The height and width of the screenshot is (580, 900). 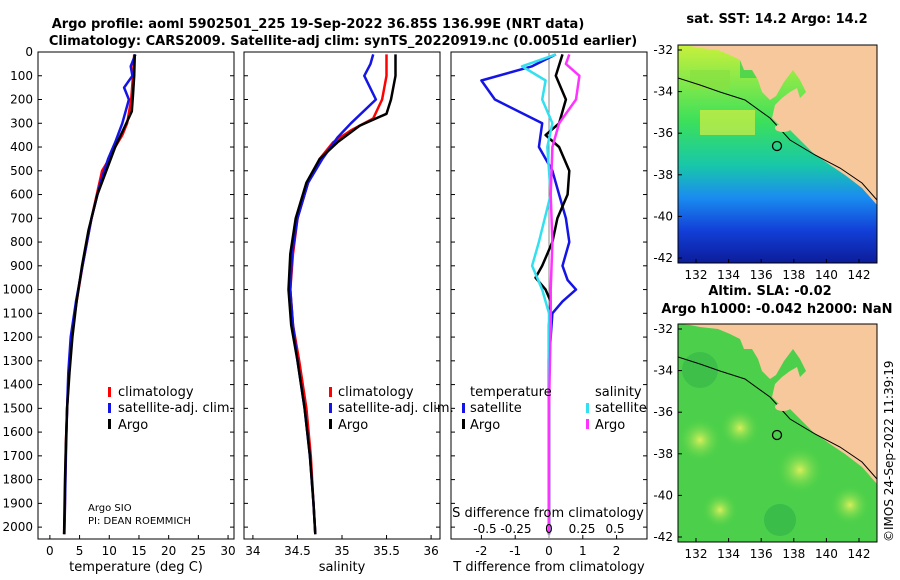 What do you see at coordinates (614, 529) in the screenshot?
I see `s-tick: 0.5` at bounding box center [614, 529].